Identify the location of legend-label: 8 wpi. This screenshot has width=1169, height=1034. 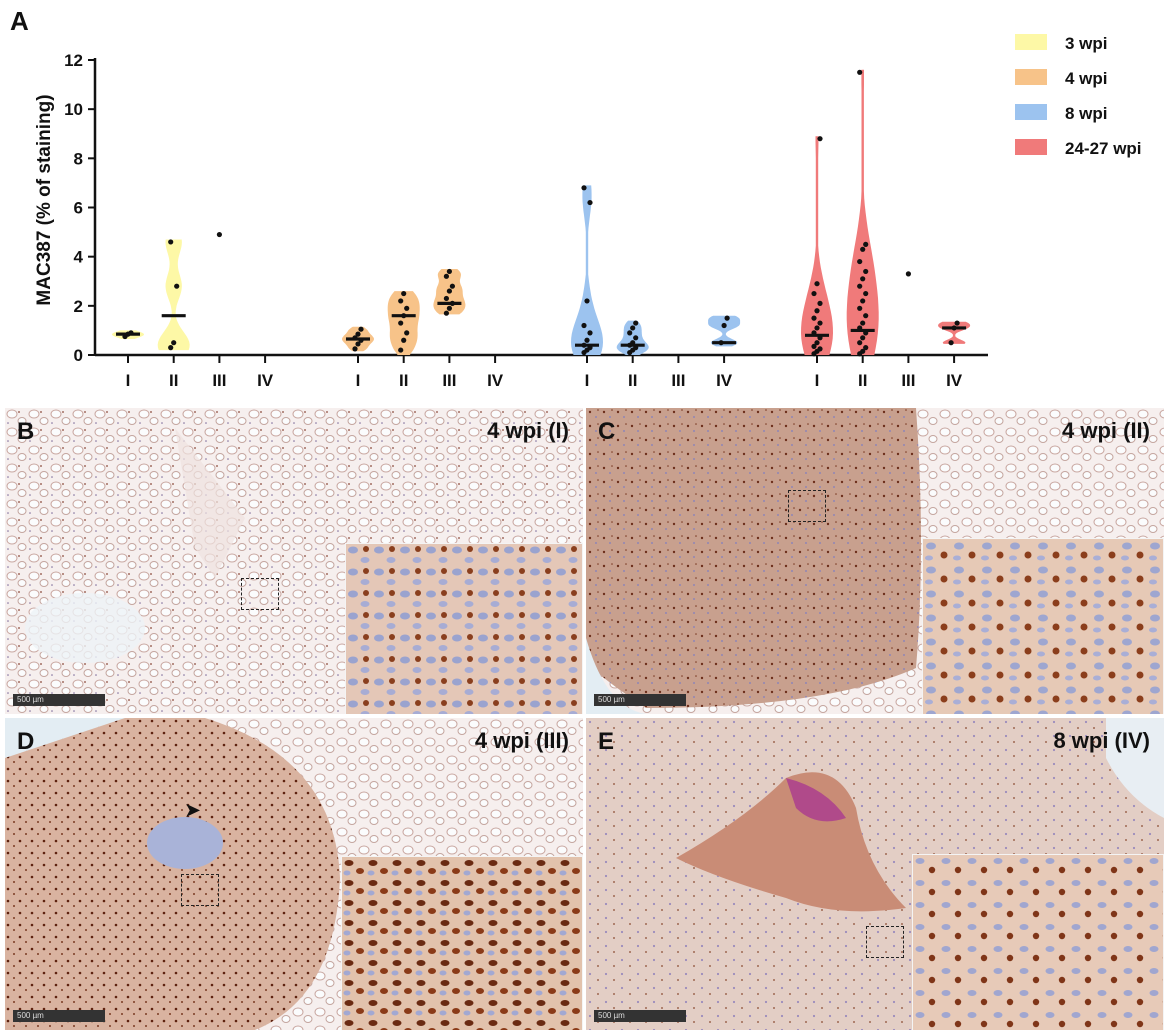
(1086, 113).